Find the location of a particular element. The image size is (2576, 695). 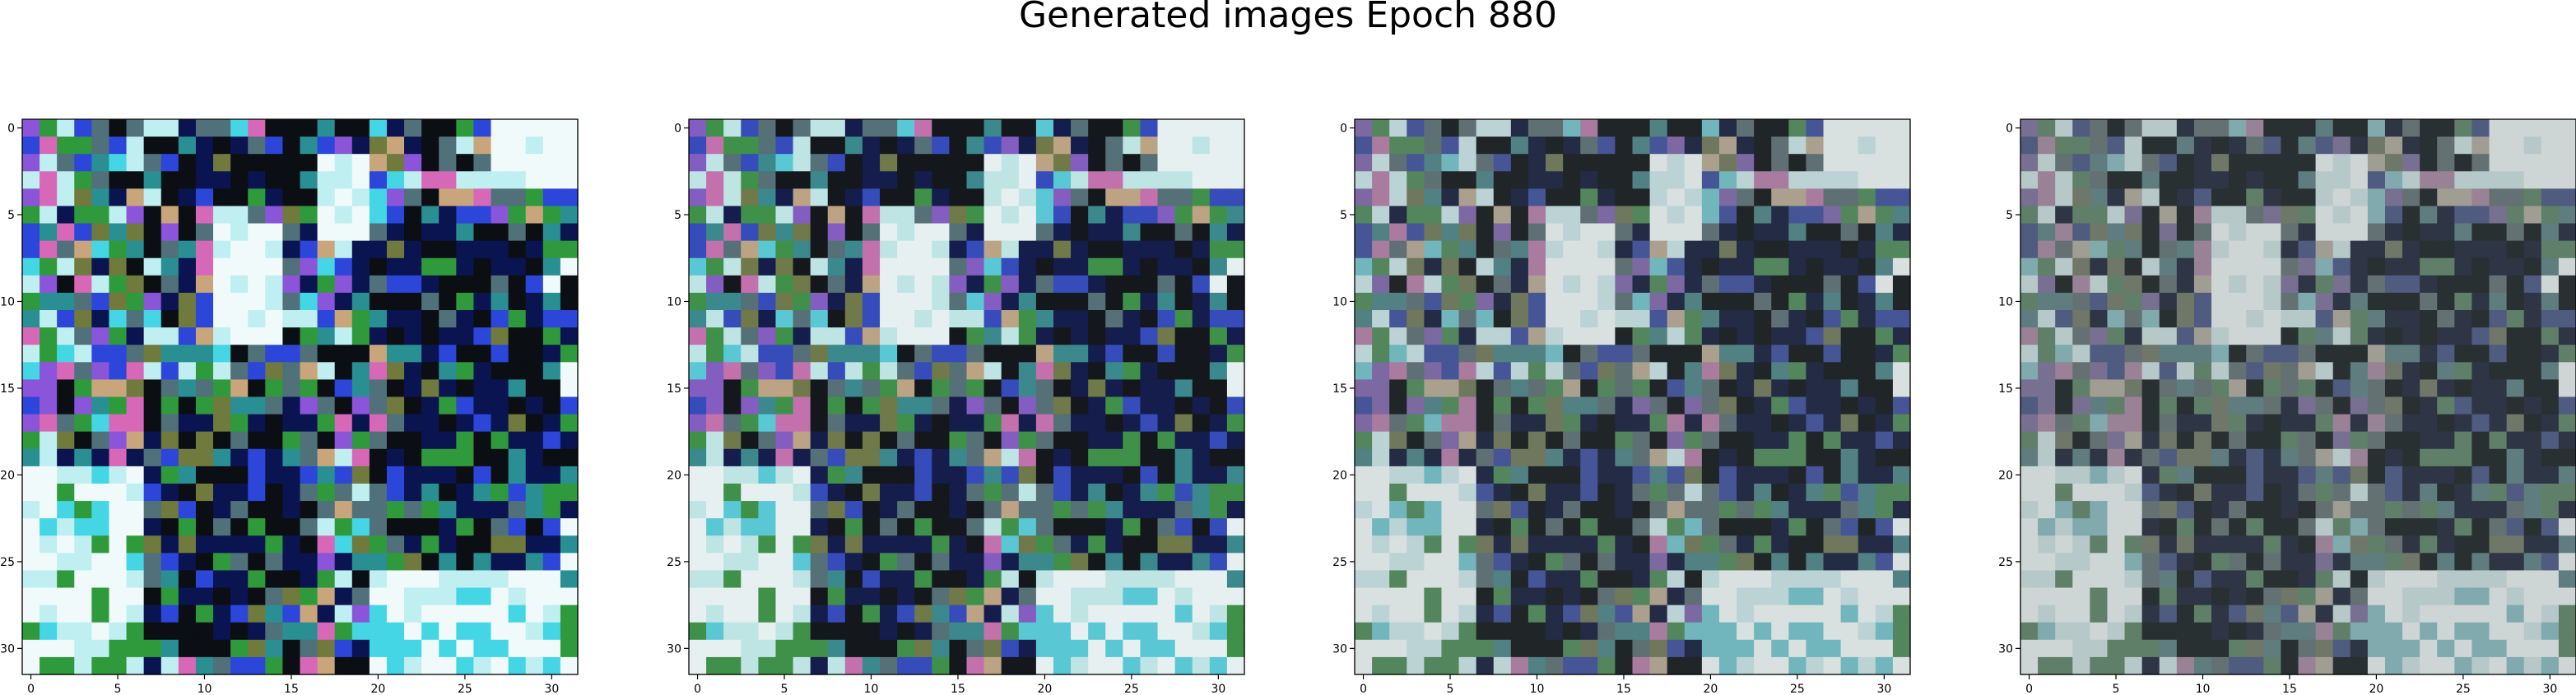

figure-title: Generated images Epoch 880 is located at coordinates (1288, 18).